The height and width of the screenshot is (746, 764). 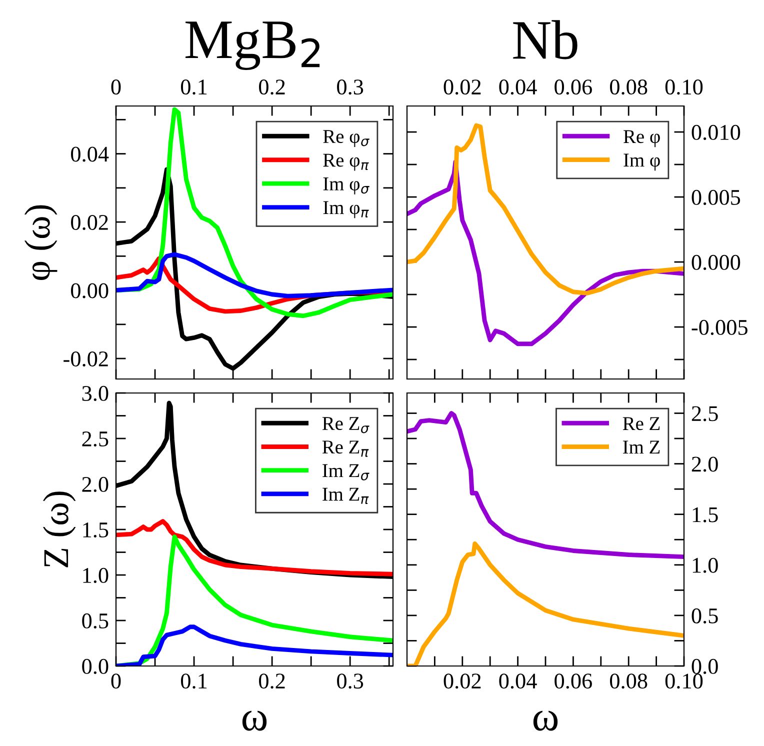 What do you see at coordinates (41, 242) in the screenshot?
I see `y-axis-title: φ (ω)` at bounding box center [41, 242].